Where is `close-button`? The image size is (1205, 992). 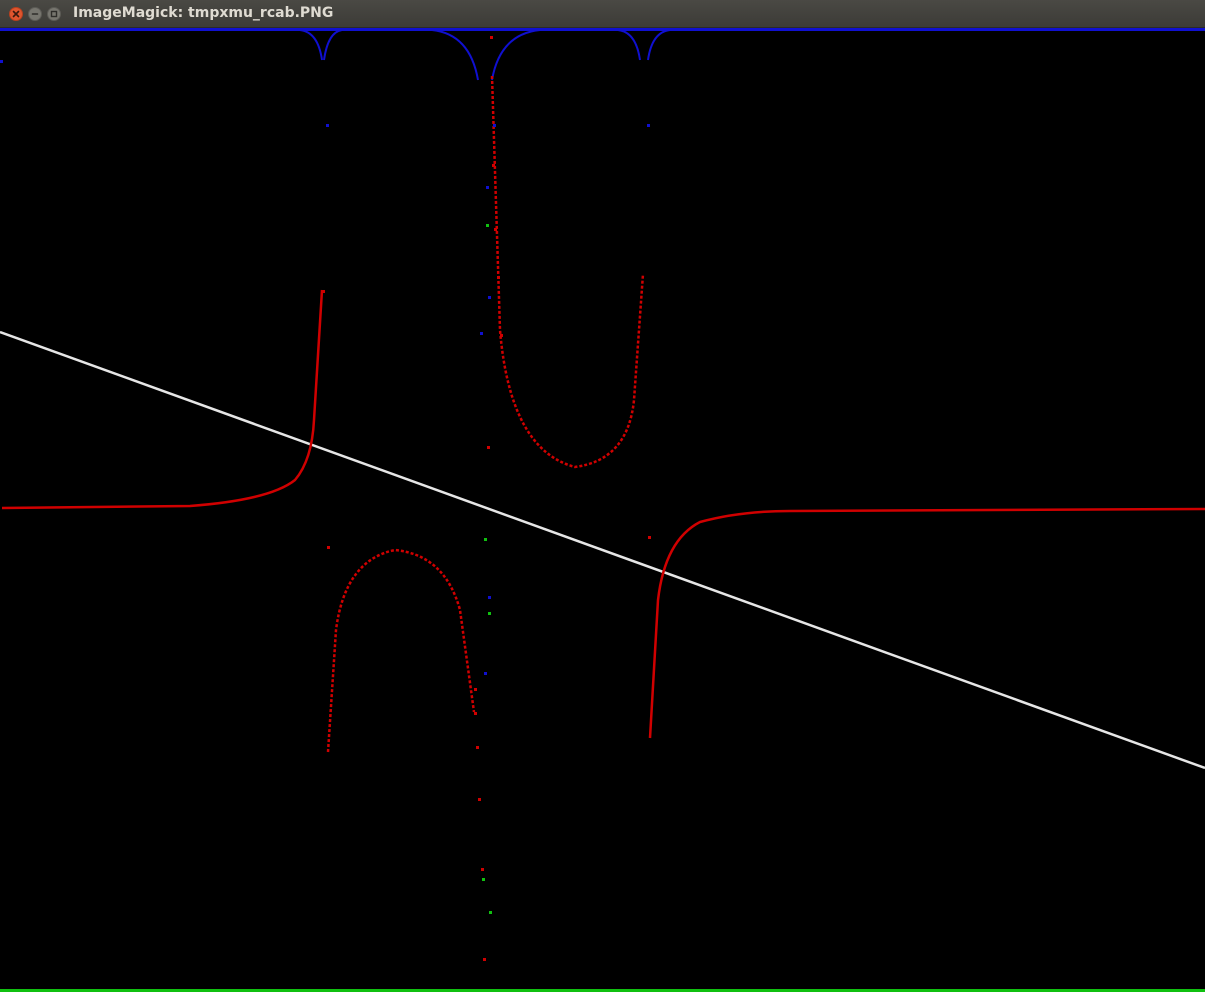 close-button is located at coordinates (16, 14).